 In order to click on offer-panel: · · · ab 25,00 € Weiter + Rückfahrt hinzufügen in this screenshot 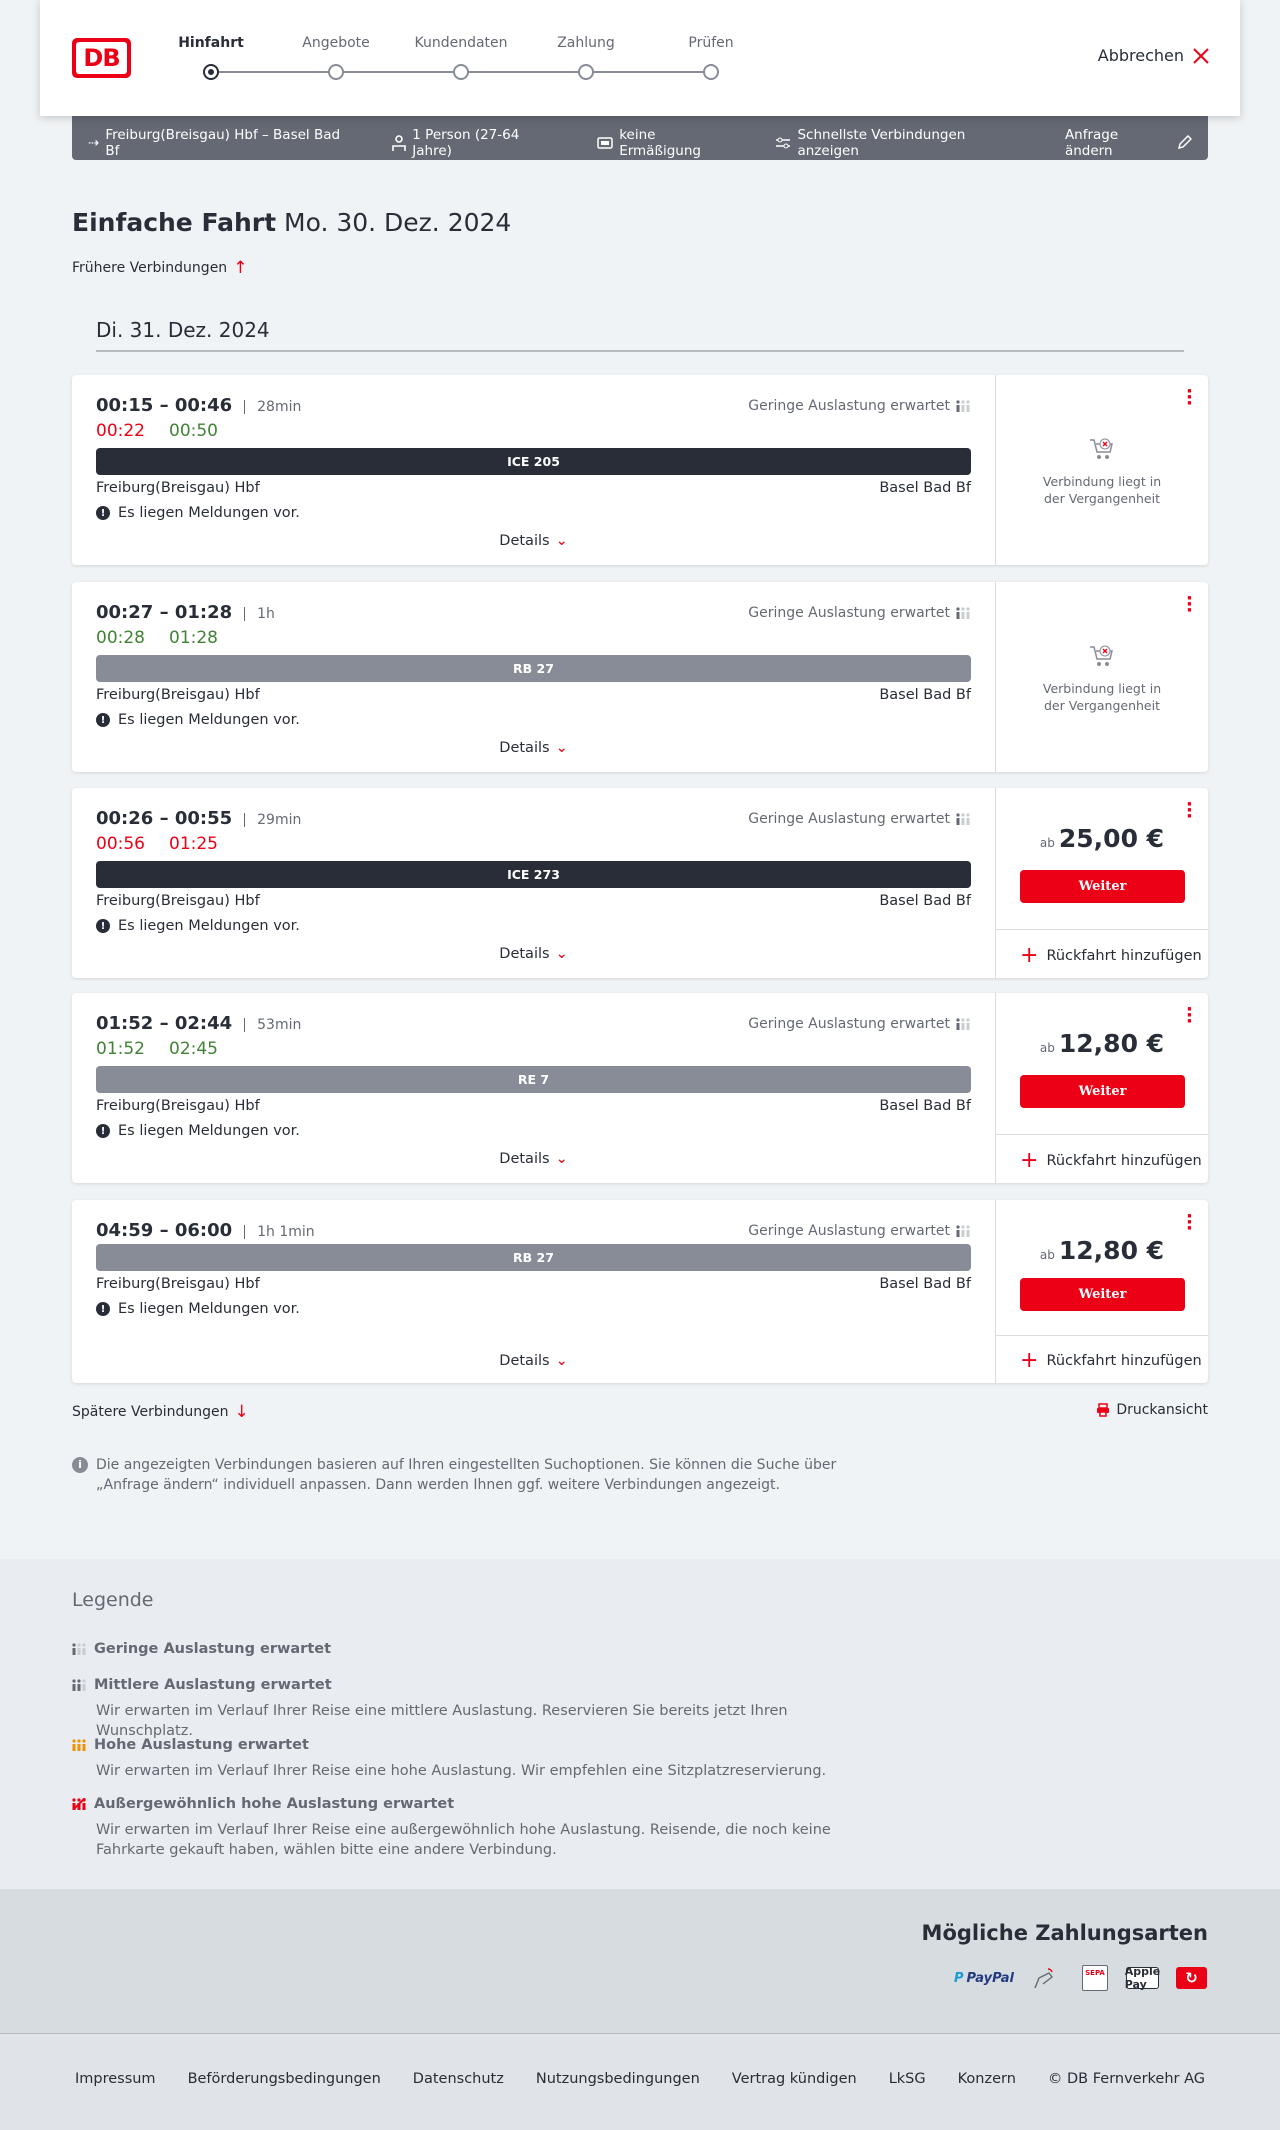, I will do `click(1101, 883)`.